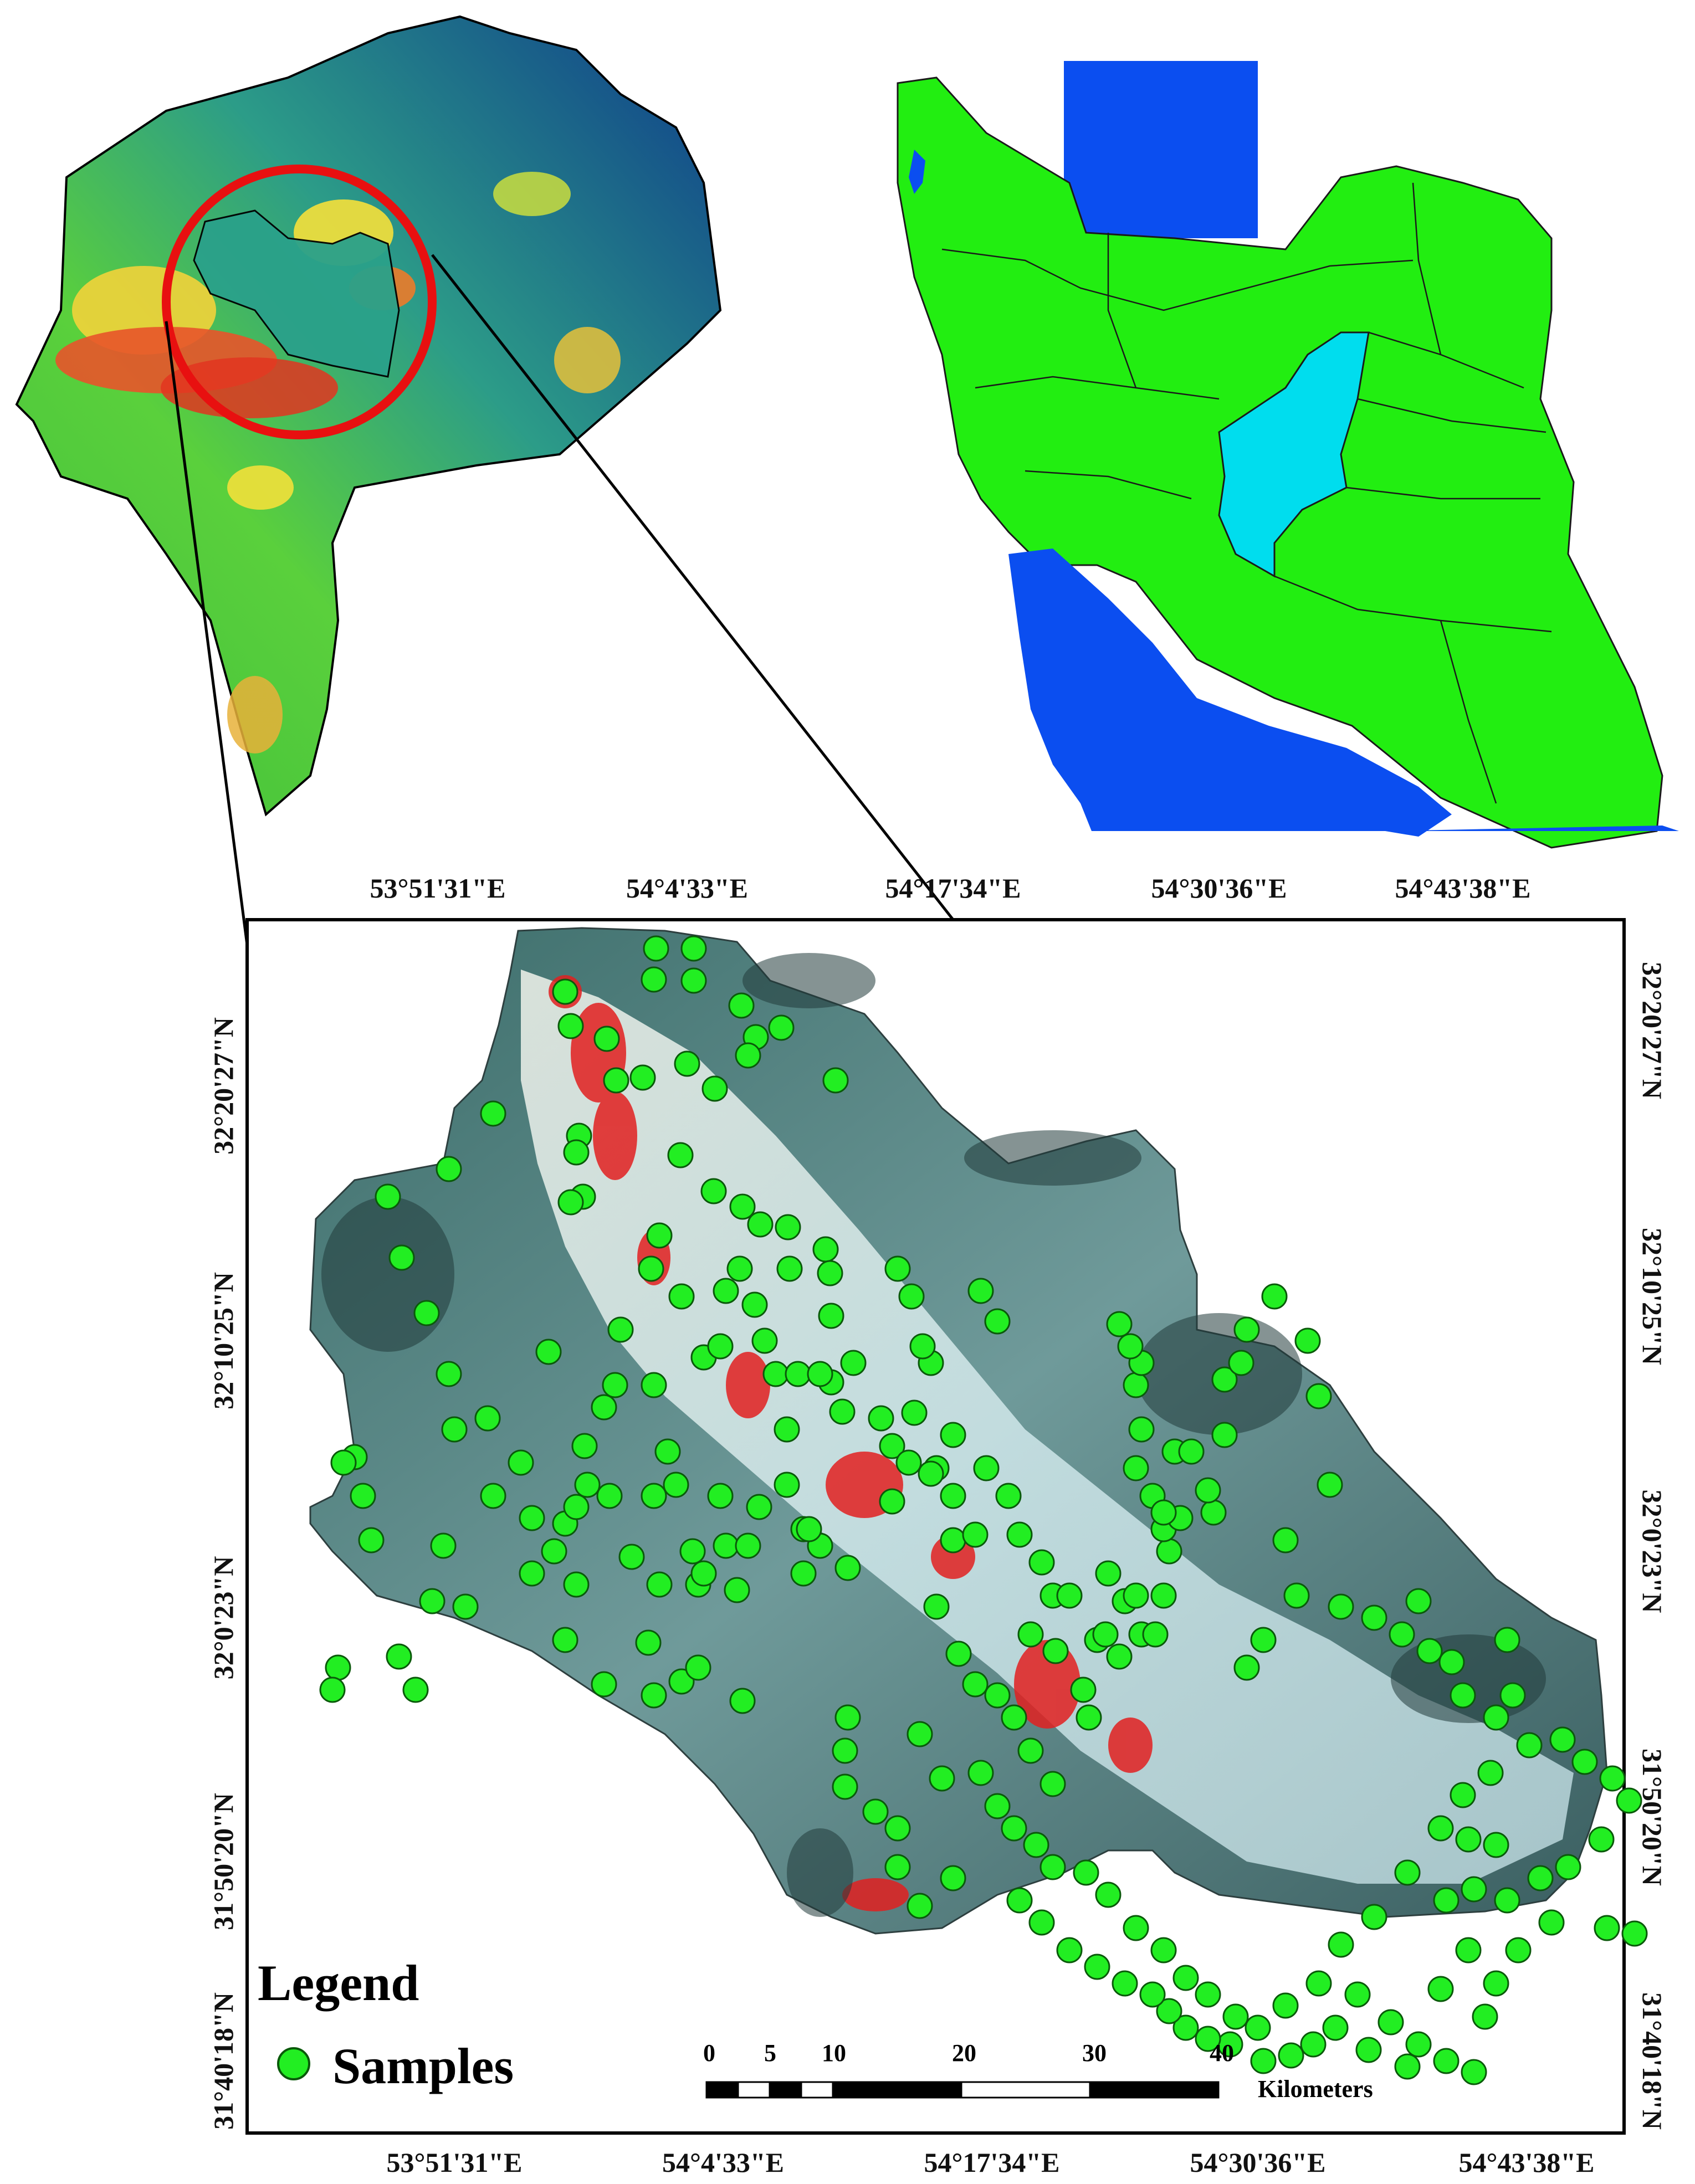 The width and height of the screenshot is (1695, 2184). Describe the element at coordinates (770, 2053) in the screenshot. I see `scale-tick-label: 5` at that location.